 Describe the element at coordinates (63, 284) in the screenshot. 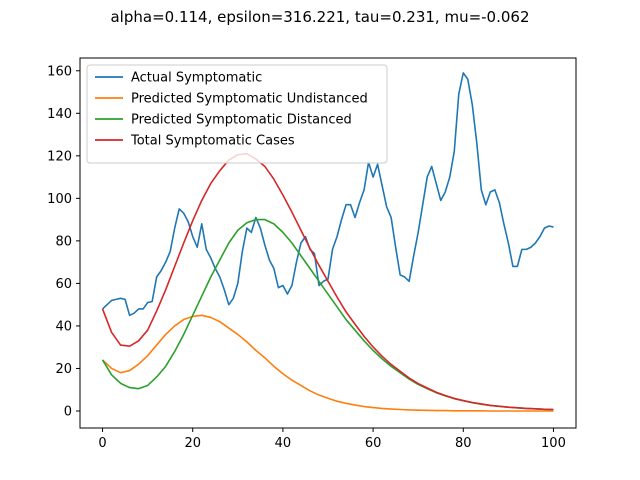

I see `y-tick-label: 60` at that location.